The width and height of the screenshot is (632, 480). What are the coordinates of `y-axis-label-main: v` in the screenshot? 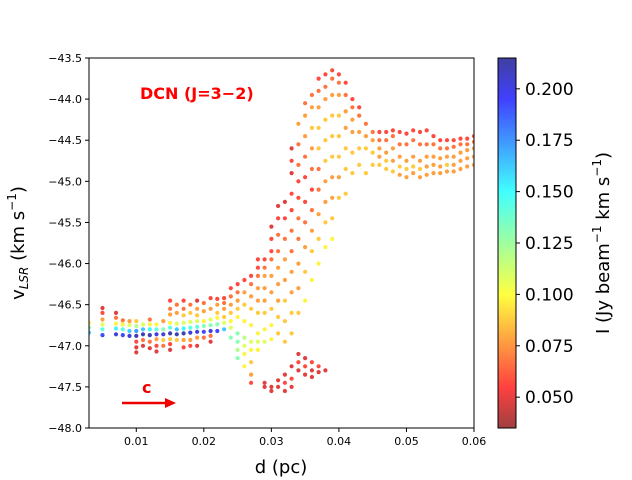 It's located at (18, 294).